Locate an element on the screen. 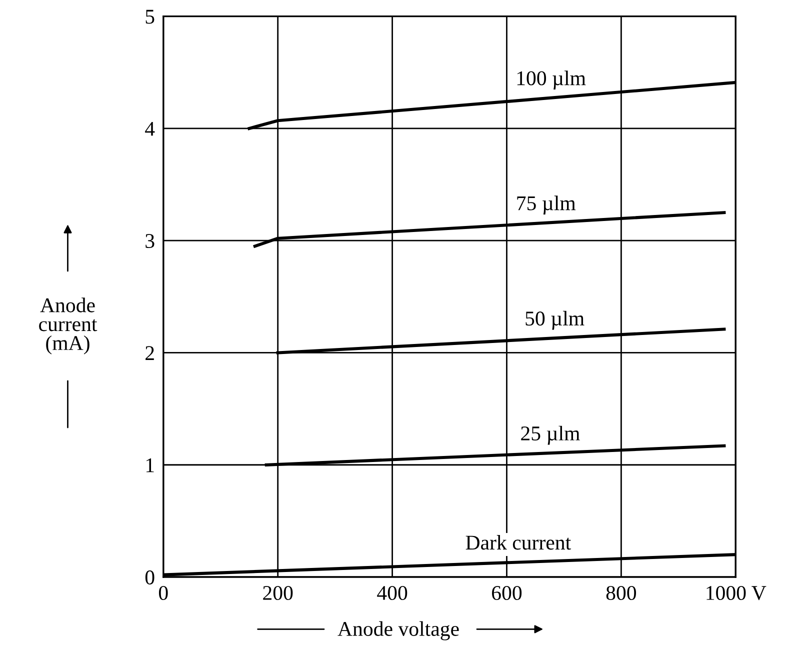 The height and width of the screenshot is (652, 797). series-label: 100 µlm is located at coordinates (551, 80).